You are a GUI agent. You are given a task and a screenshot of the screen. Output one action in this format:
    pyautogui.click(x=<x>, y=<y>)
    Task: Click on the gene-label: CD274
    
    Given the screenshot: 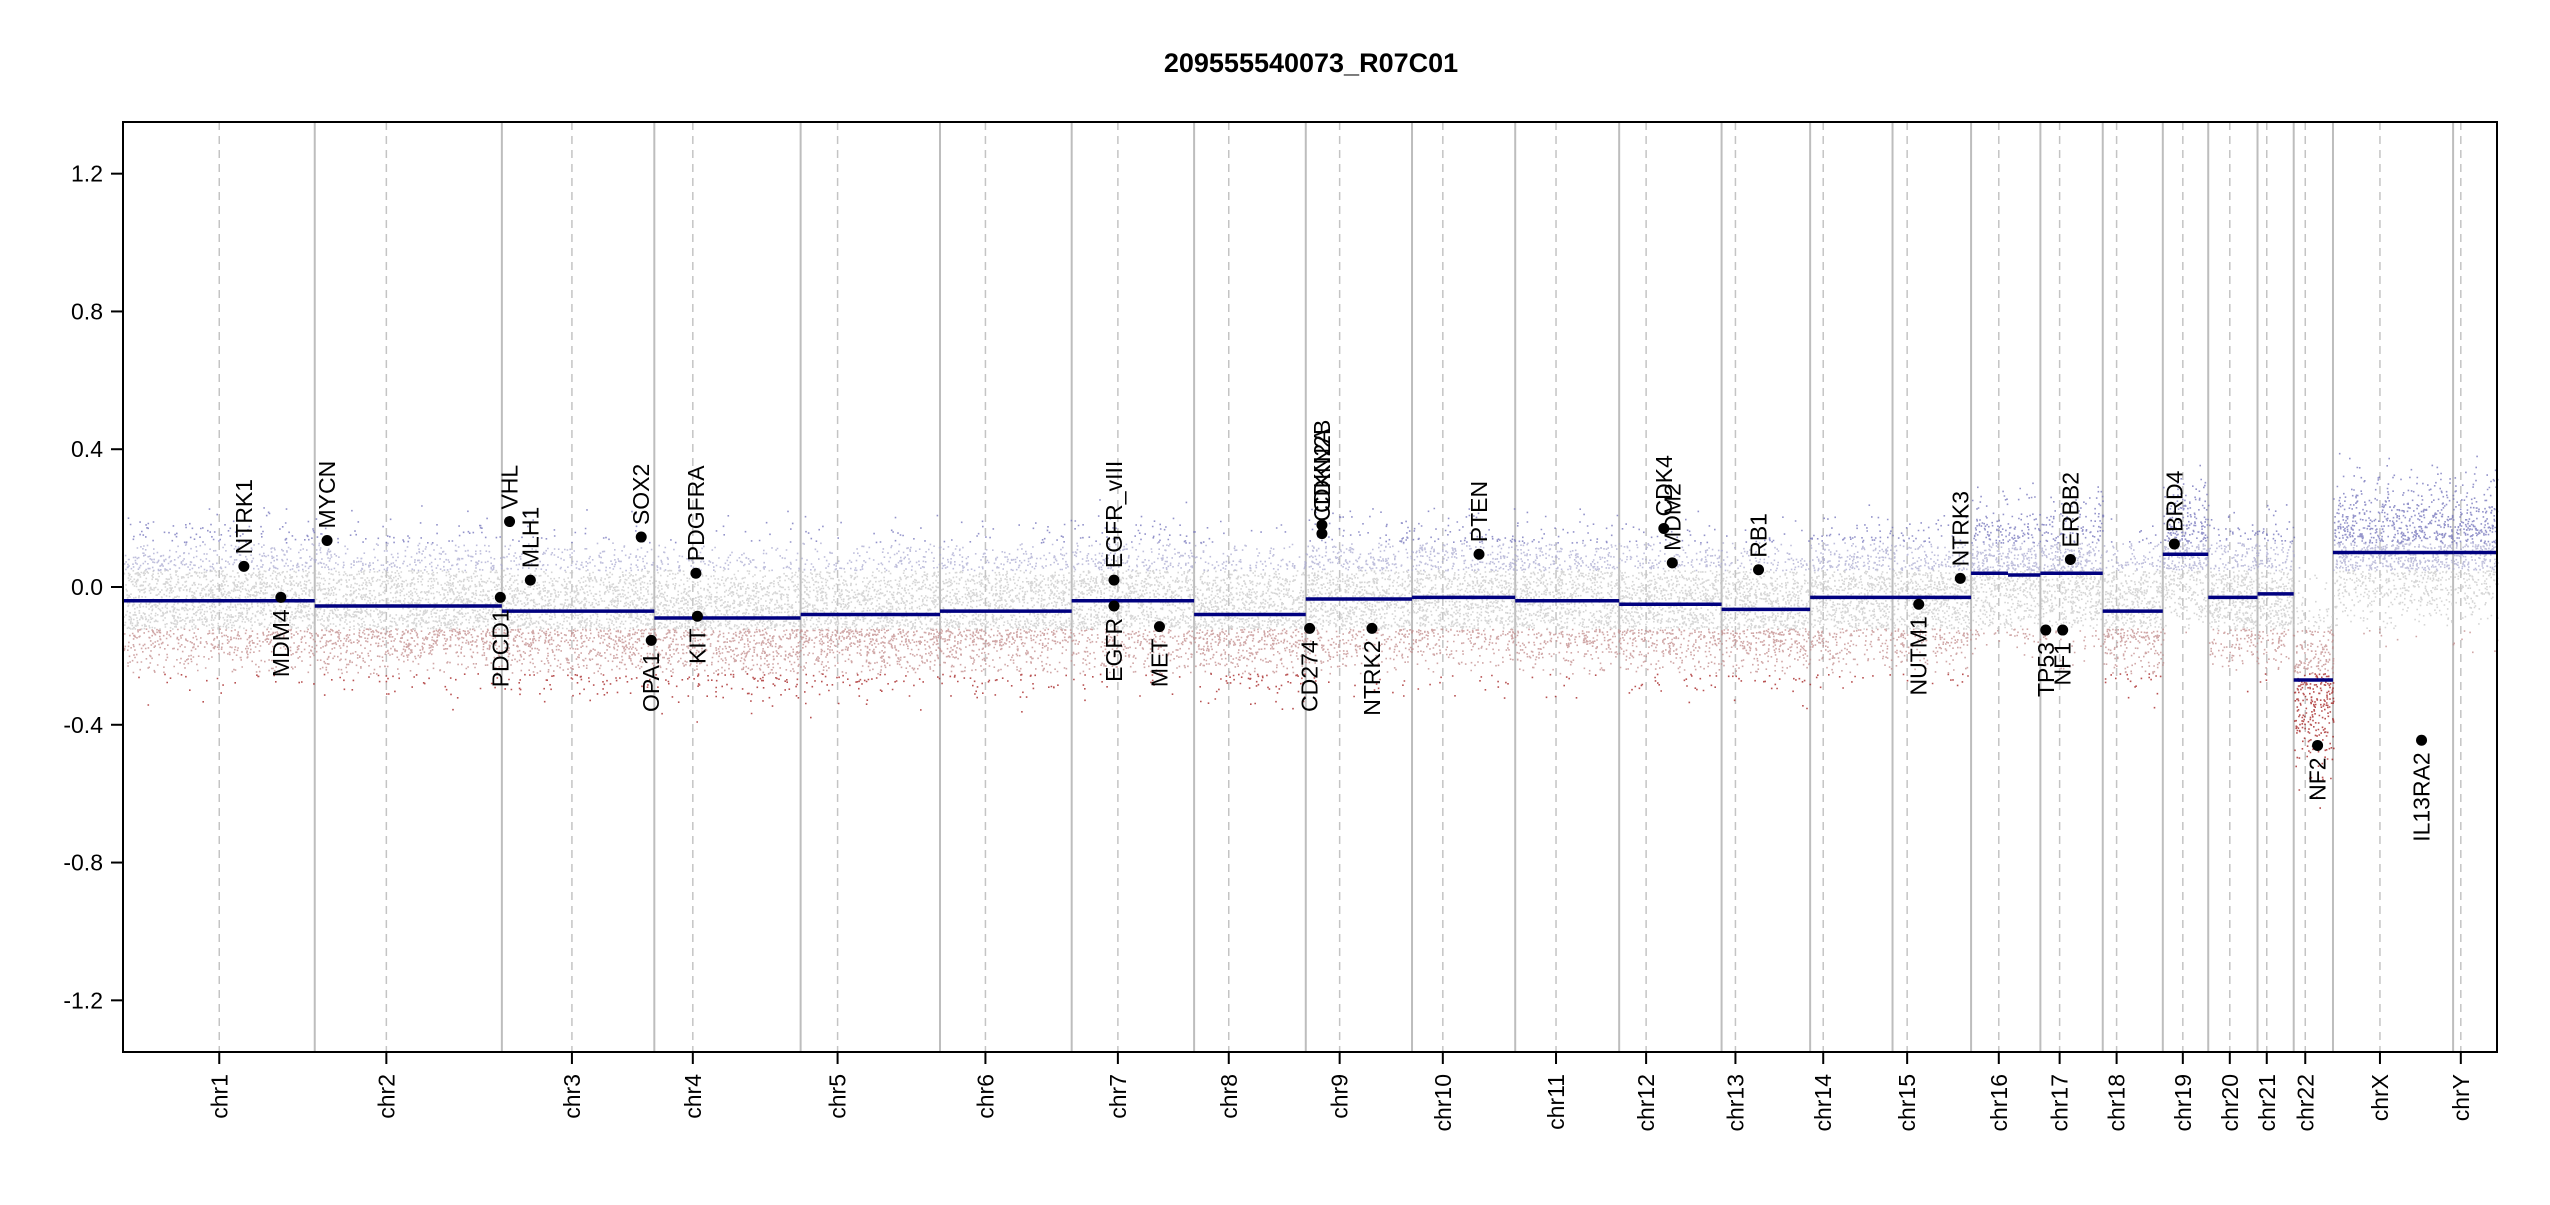 What is the action you would take?
    pyautogui.click(x=1310, y=676)
    